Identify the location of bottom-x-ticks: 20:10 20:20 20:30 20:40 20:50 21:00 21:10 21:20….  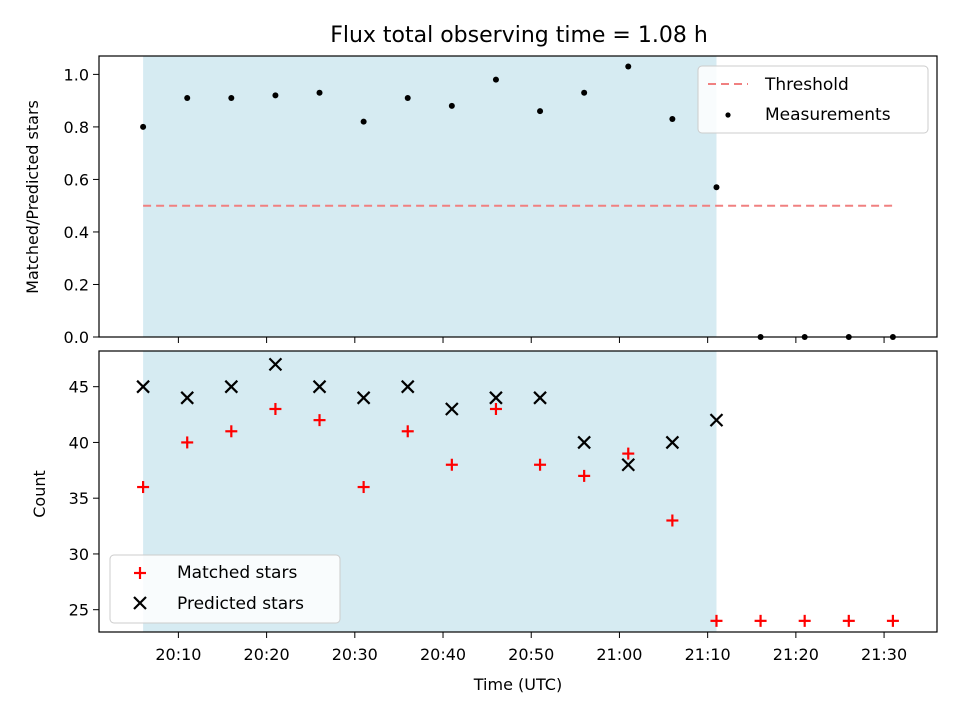
(531, 648).